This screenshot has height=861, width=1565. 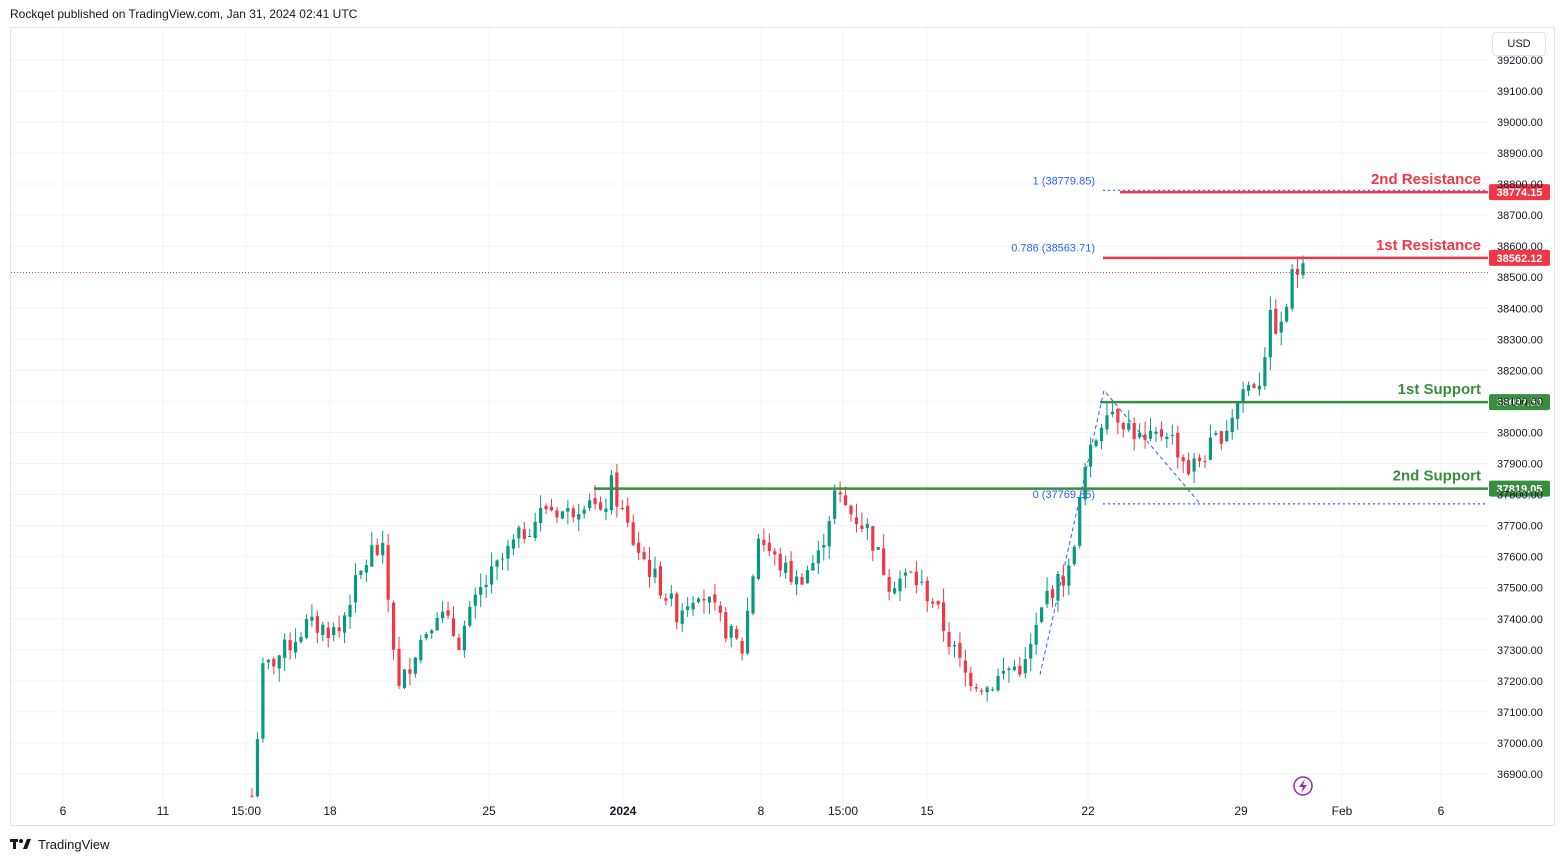 I want to click on price-tick-label: 37600.00, so click(x=1520, y=558).